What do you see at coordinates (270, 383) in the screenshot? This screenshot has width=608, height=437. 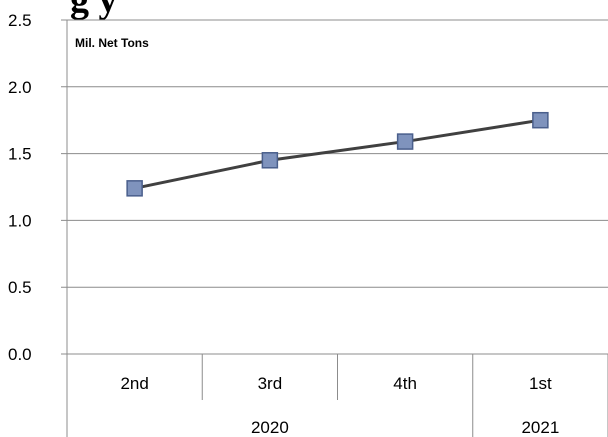 I see `x-tick-label: 3rd` at bounding box center [270, 383].